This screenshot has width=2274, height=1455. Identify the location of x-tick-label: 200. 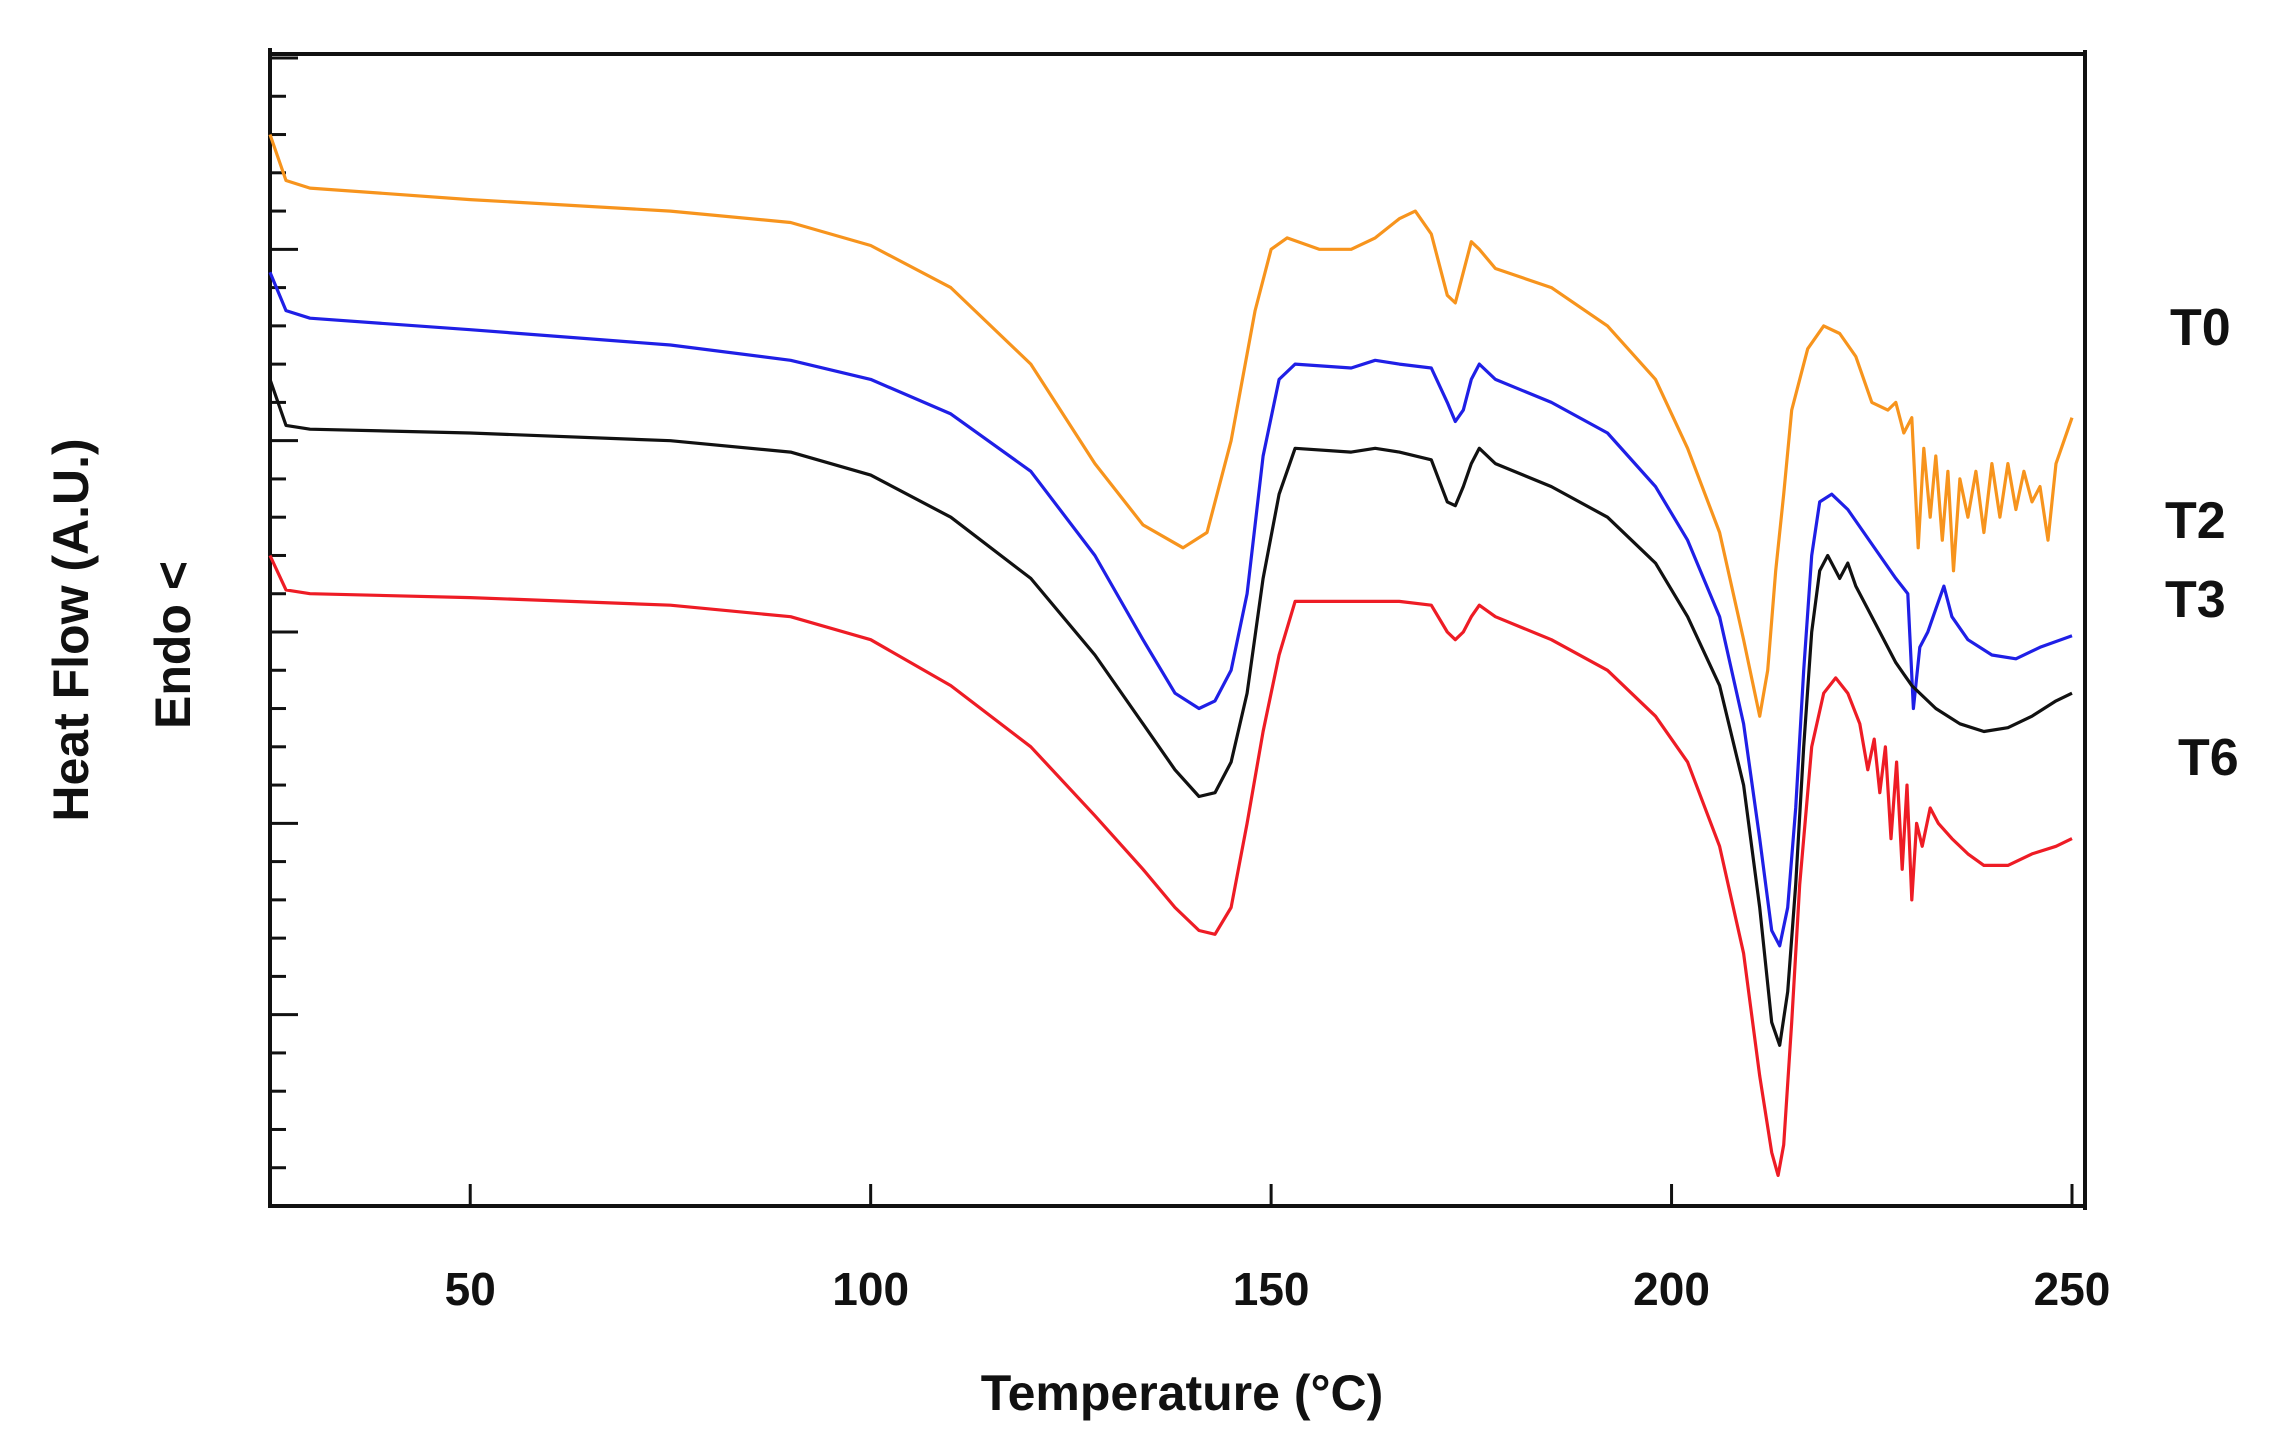
(1671, 1289).